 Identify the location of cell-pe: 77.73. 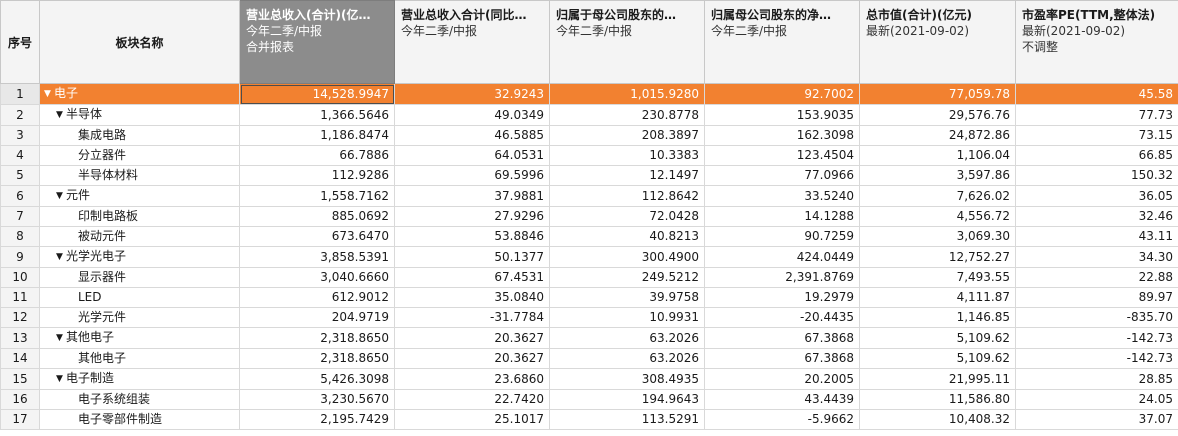
(1096, 115).